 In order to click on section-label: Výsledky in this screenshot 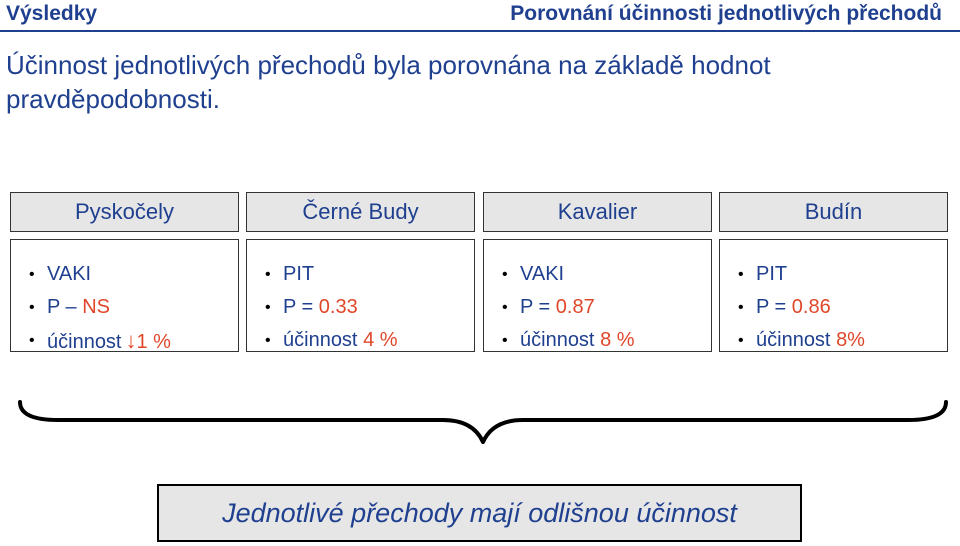, I will do `click(52, 13)`.